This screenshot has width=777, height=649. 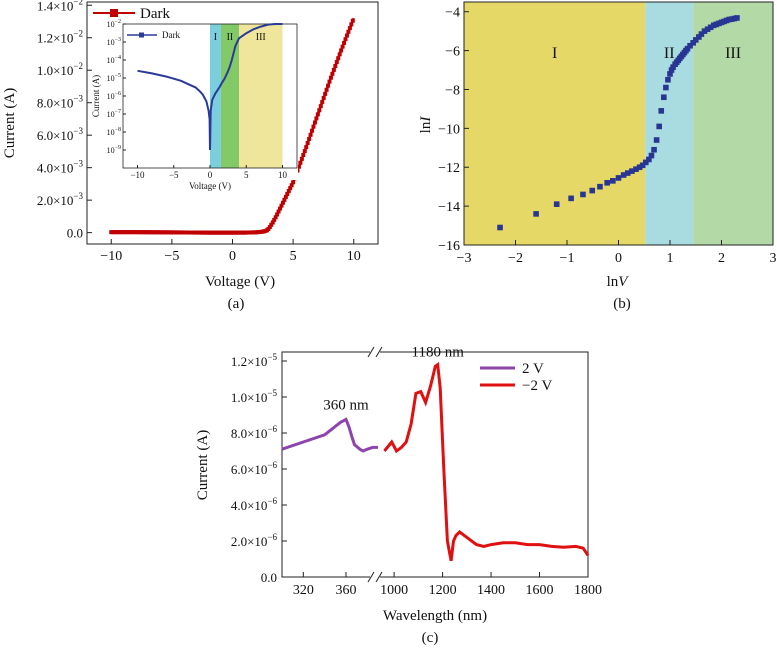 I want to click on inset-y-tick-label: 10⁻⁹, so click(x=114, y=150).